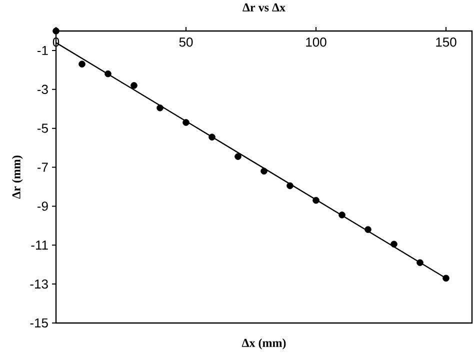 The width and height of the screenshot is (474, 353). What do you see at coordinates (42, 167) in the screenshot?
I see `y-tick-label: -7` at bounding box center [42, 167].